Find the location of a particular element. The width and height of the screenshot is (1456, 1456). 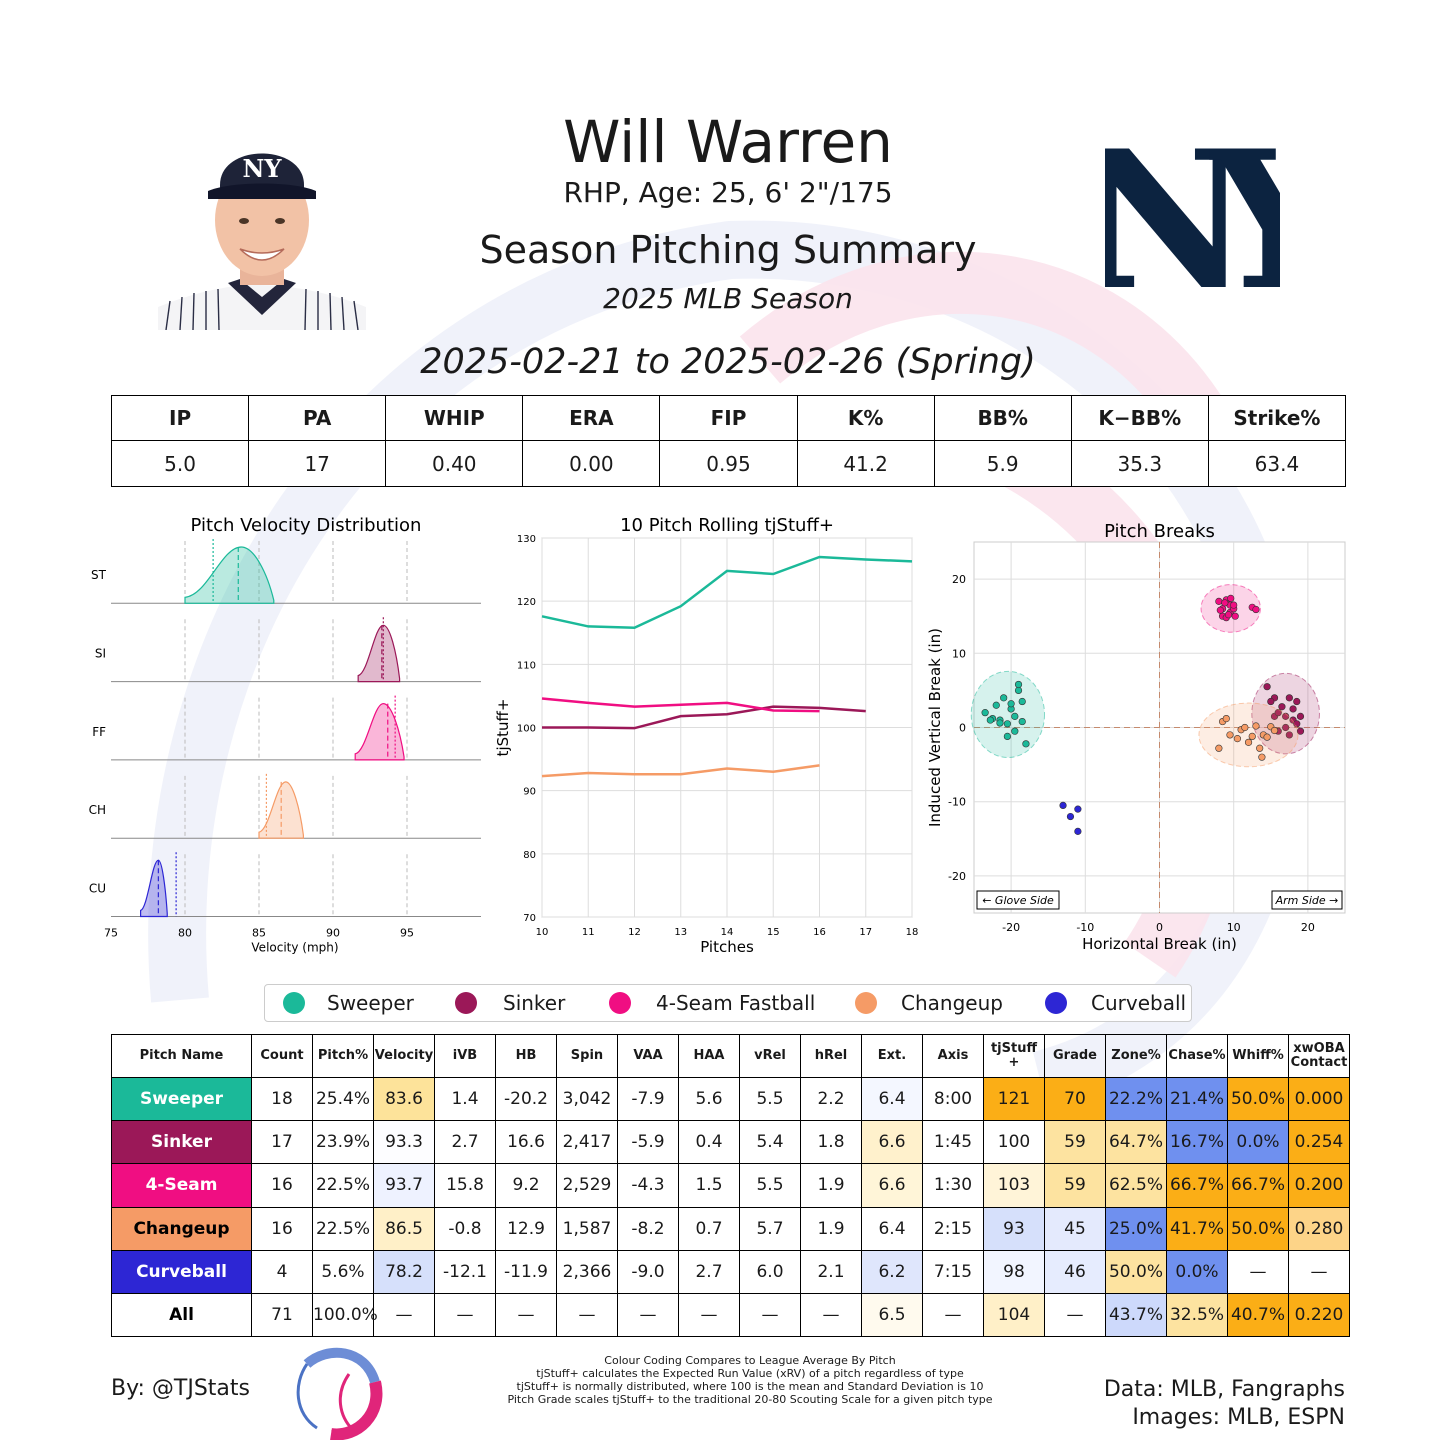

metric-cell: 6.5 is located at coordinates (892, 1315).